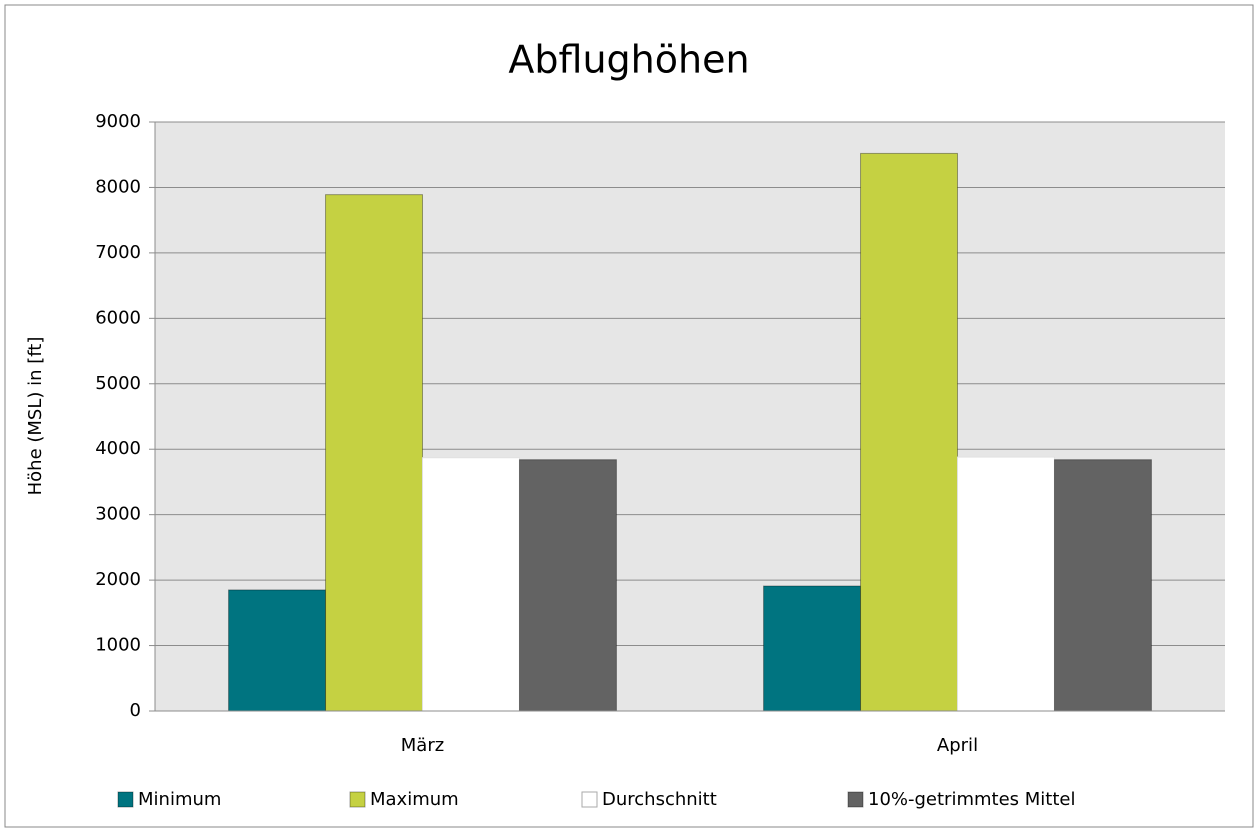 The width and height of the screenshot is (1259, 836). Describe the element at coordinates (118, 383) in the screenshot. I see `y-tick-label: 5000` at that location.